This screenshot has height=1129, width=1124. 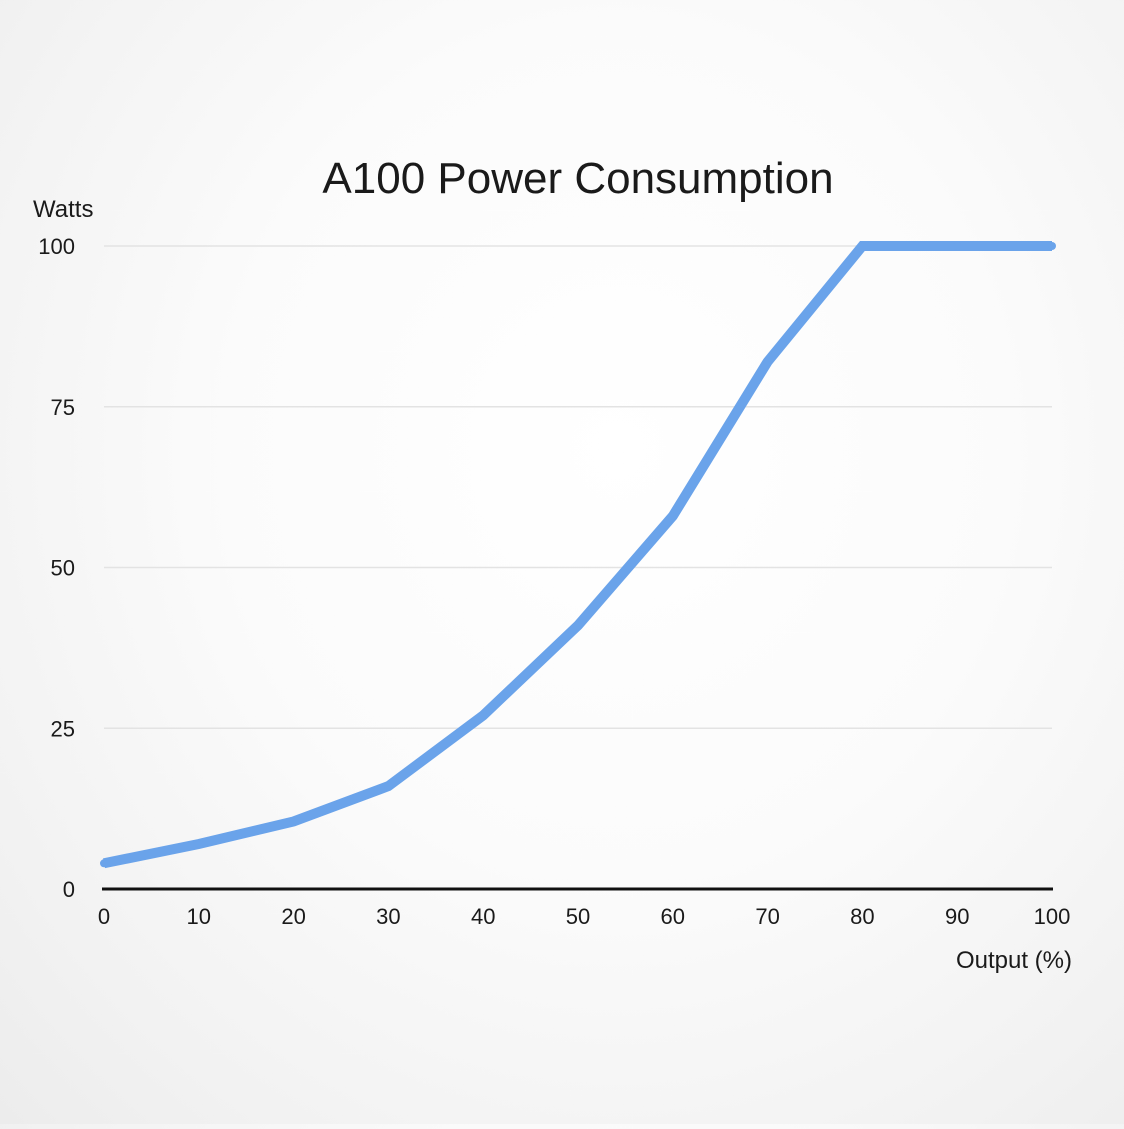 I want to click on y-tick-label: 25, so click(x=63, y=728).